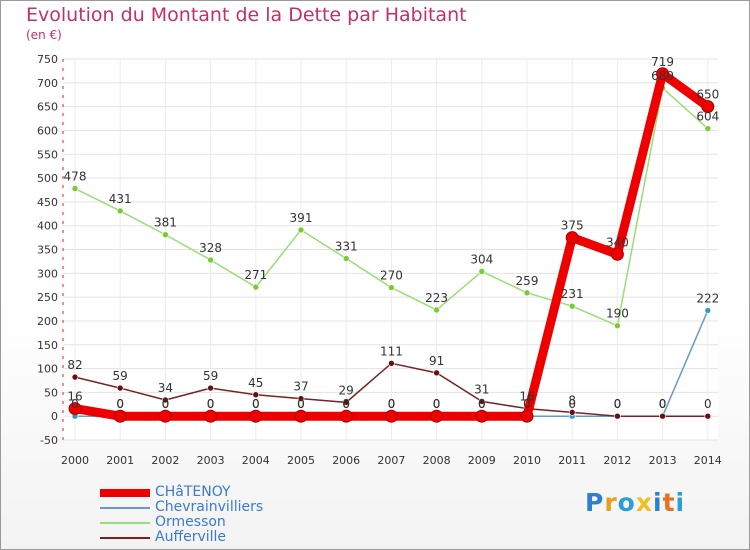 This screenshot has width=750, height=550. Describe the element at coordinates (255, 275) in the screenshot. I see `data-label: 271` at that location.